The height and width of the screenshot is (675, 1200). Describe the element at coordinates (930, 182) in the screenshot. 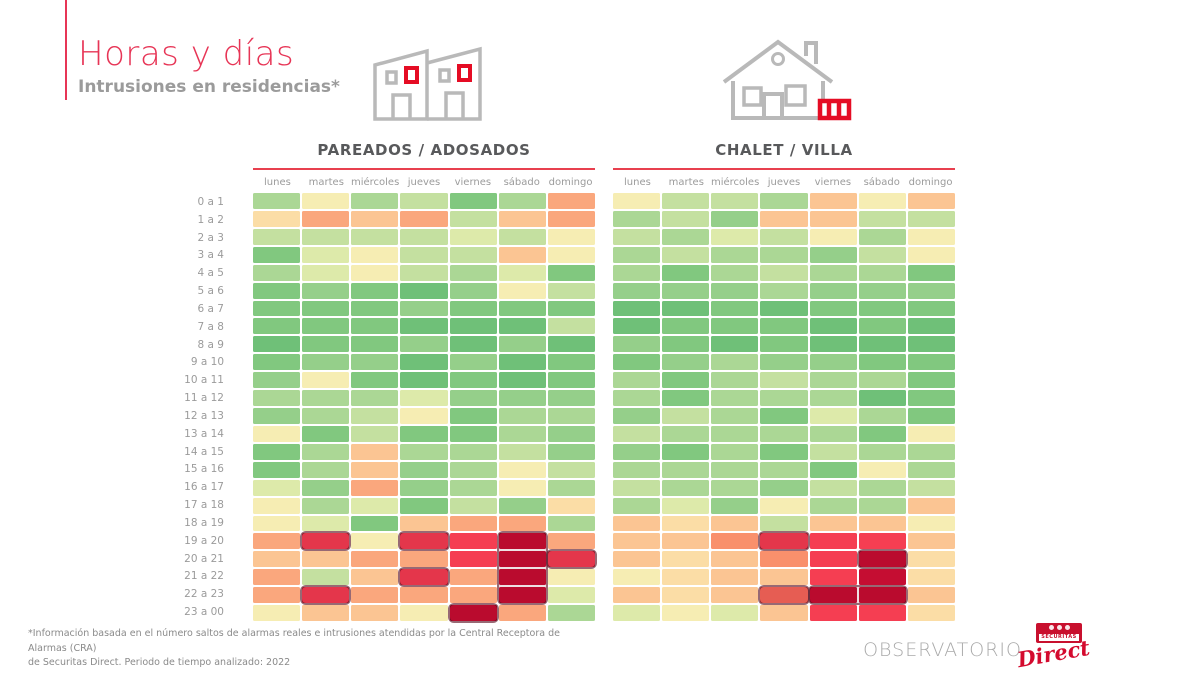

I see `day-label: domingo` at that location.